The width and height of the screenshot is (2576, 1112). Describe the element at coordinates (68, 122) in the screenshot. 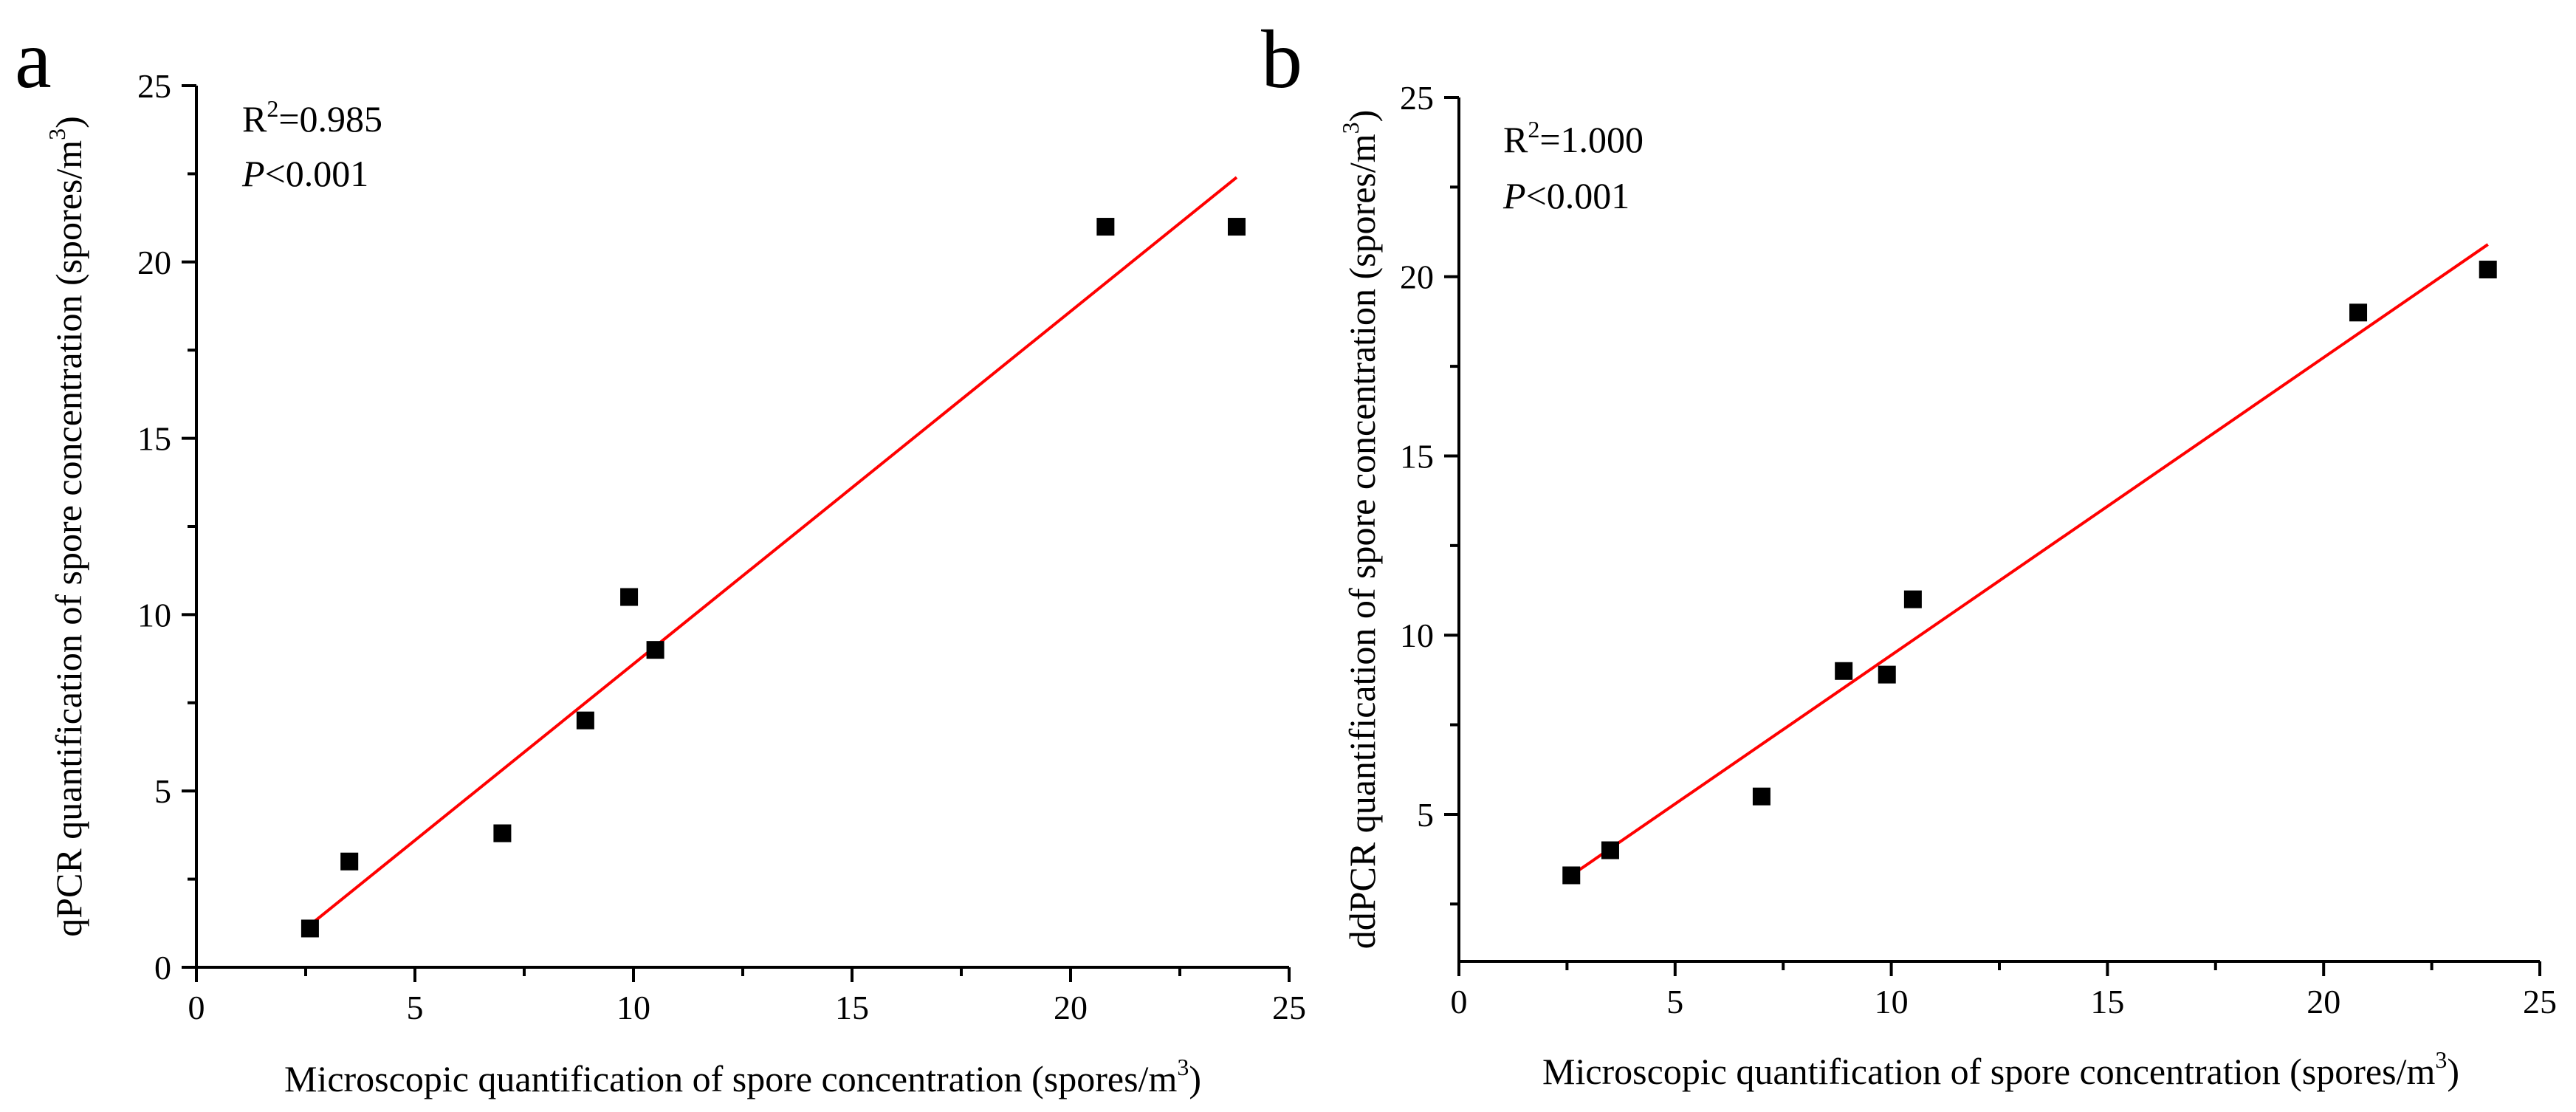

I see `panel-a-y-label-end: )` at that location.